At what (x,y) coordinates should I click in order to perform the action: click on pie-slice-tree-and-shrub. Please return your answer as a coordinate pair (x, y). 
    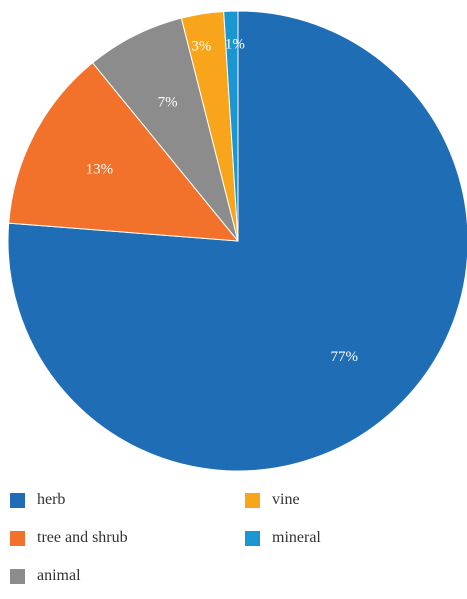
    Looking at the image, I should click on (124, 152).